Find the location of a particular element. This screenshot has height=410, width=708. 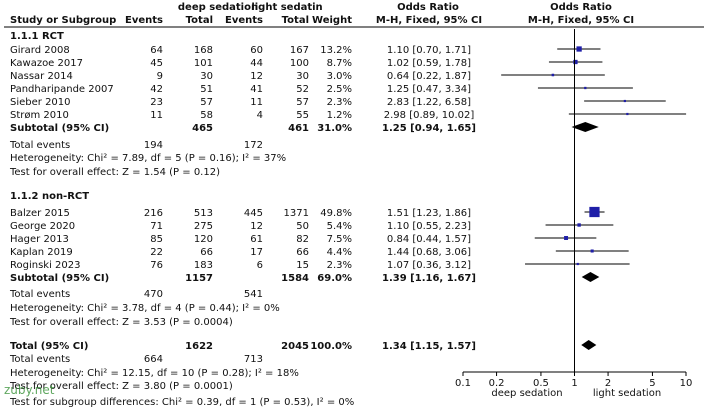

study-weight: 3.0% is located at coordinates (339, 76).